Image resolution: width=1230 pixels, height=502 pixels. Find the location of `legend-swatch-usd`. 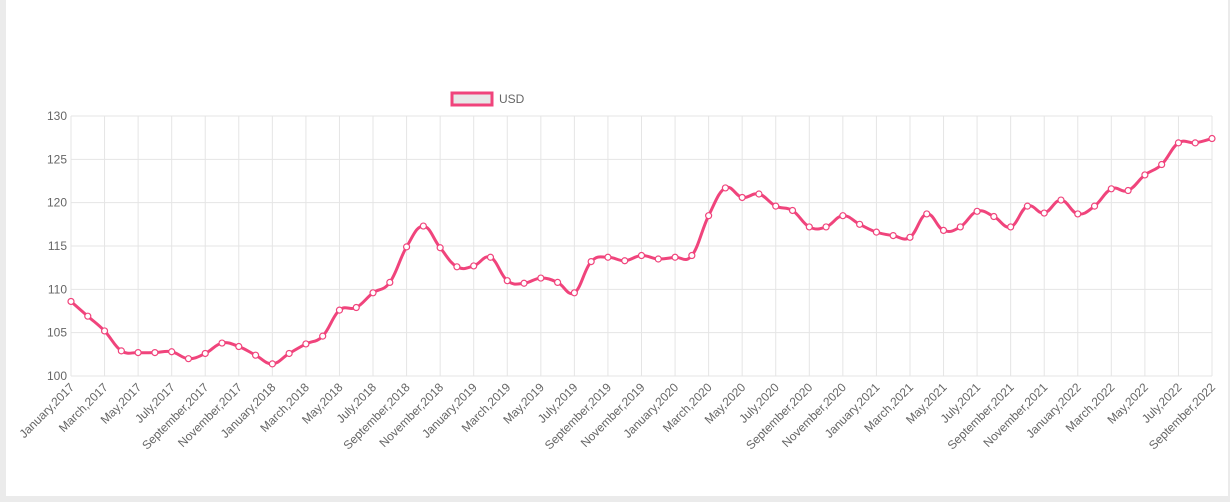

legend-swatch-usd is located at coordinates (472, 99).